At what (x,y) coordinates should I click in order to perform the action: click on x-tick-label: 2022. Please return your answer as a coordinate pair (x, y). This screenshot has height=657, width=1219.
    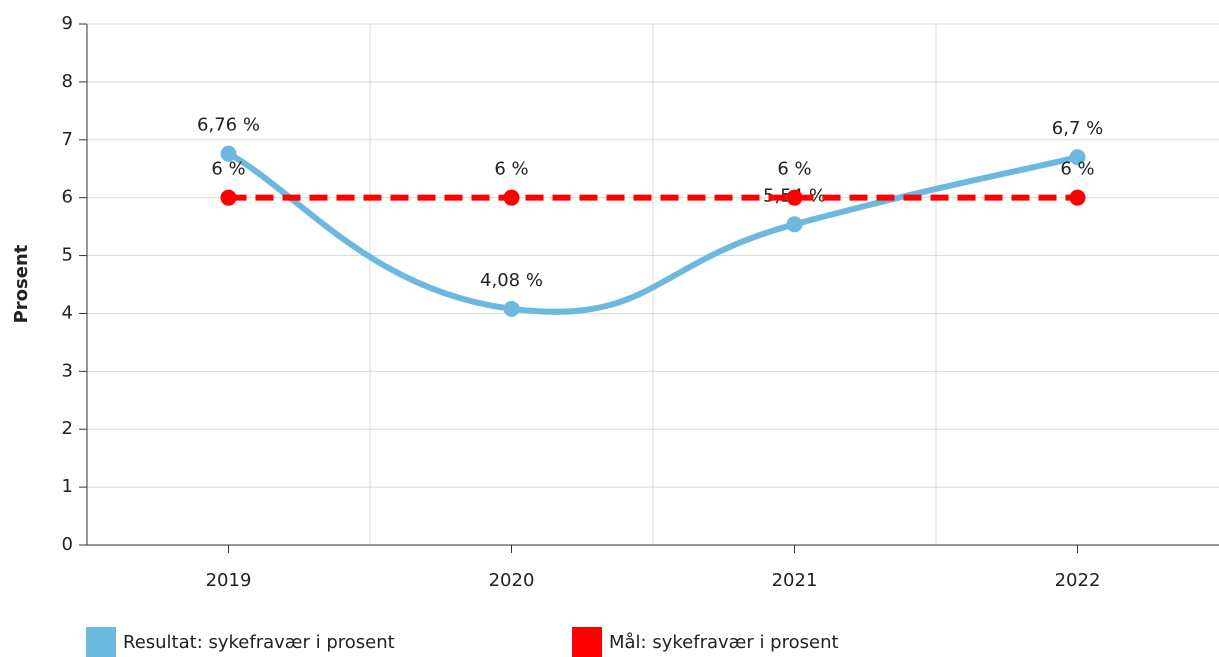
    Looking at the image, I should click on (1078, 580).